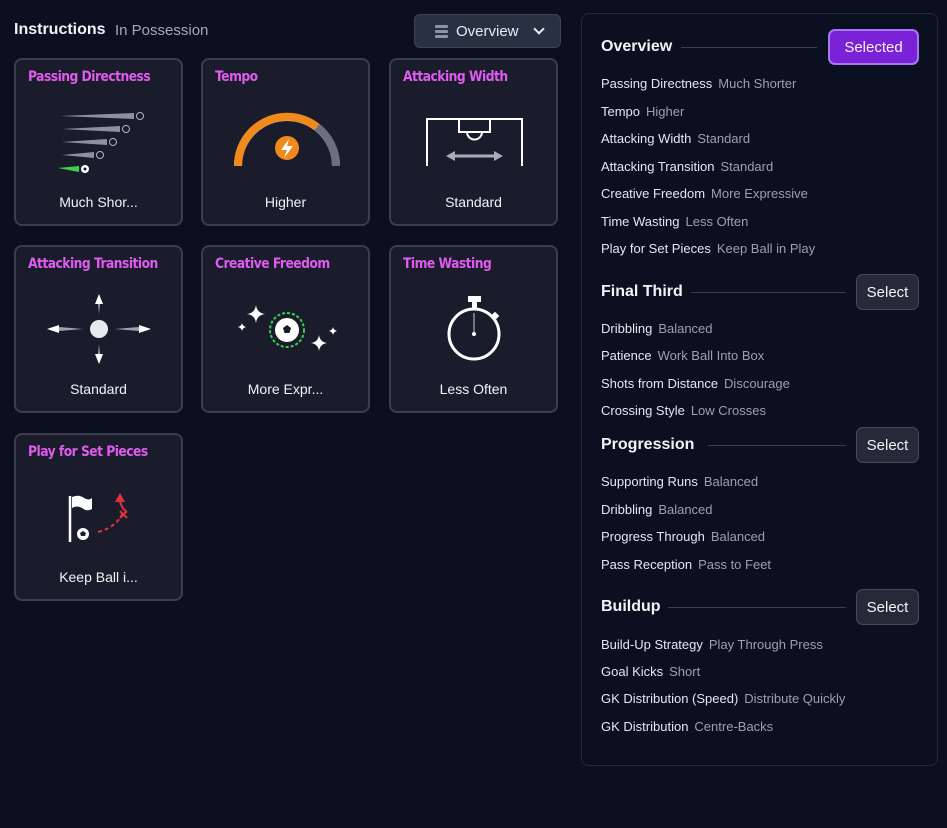  I want to click on list-item: Goal Kicks Short, so click(651, 671).